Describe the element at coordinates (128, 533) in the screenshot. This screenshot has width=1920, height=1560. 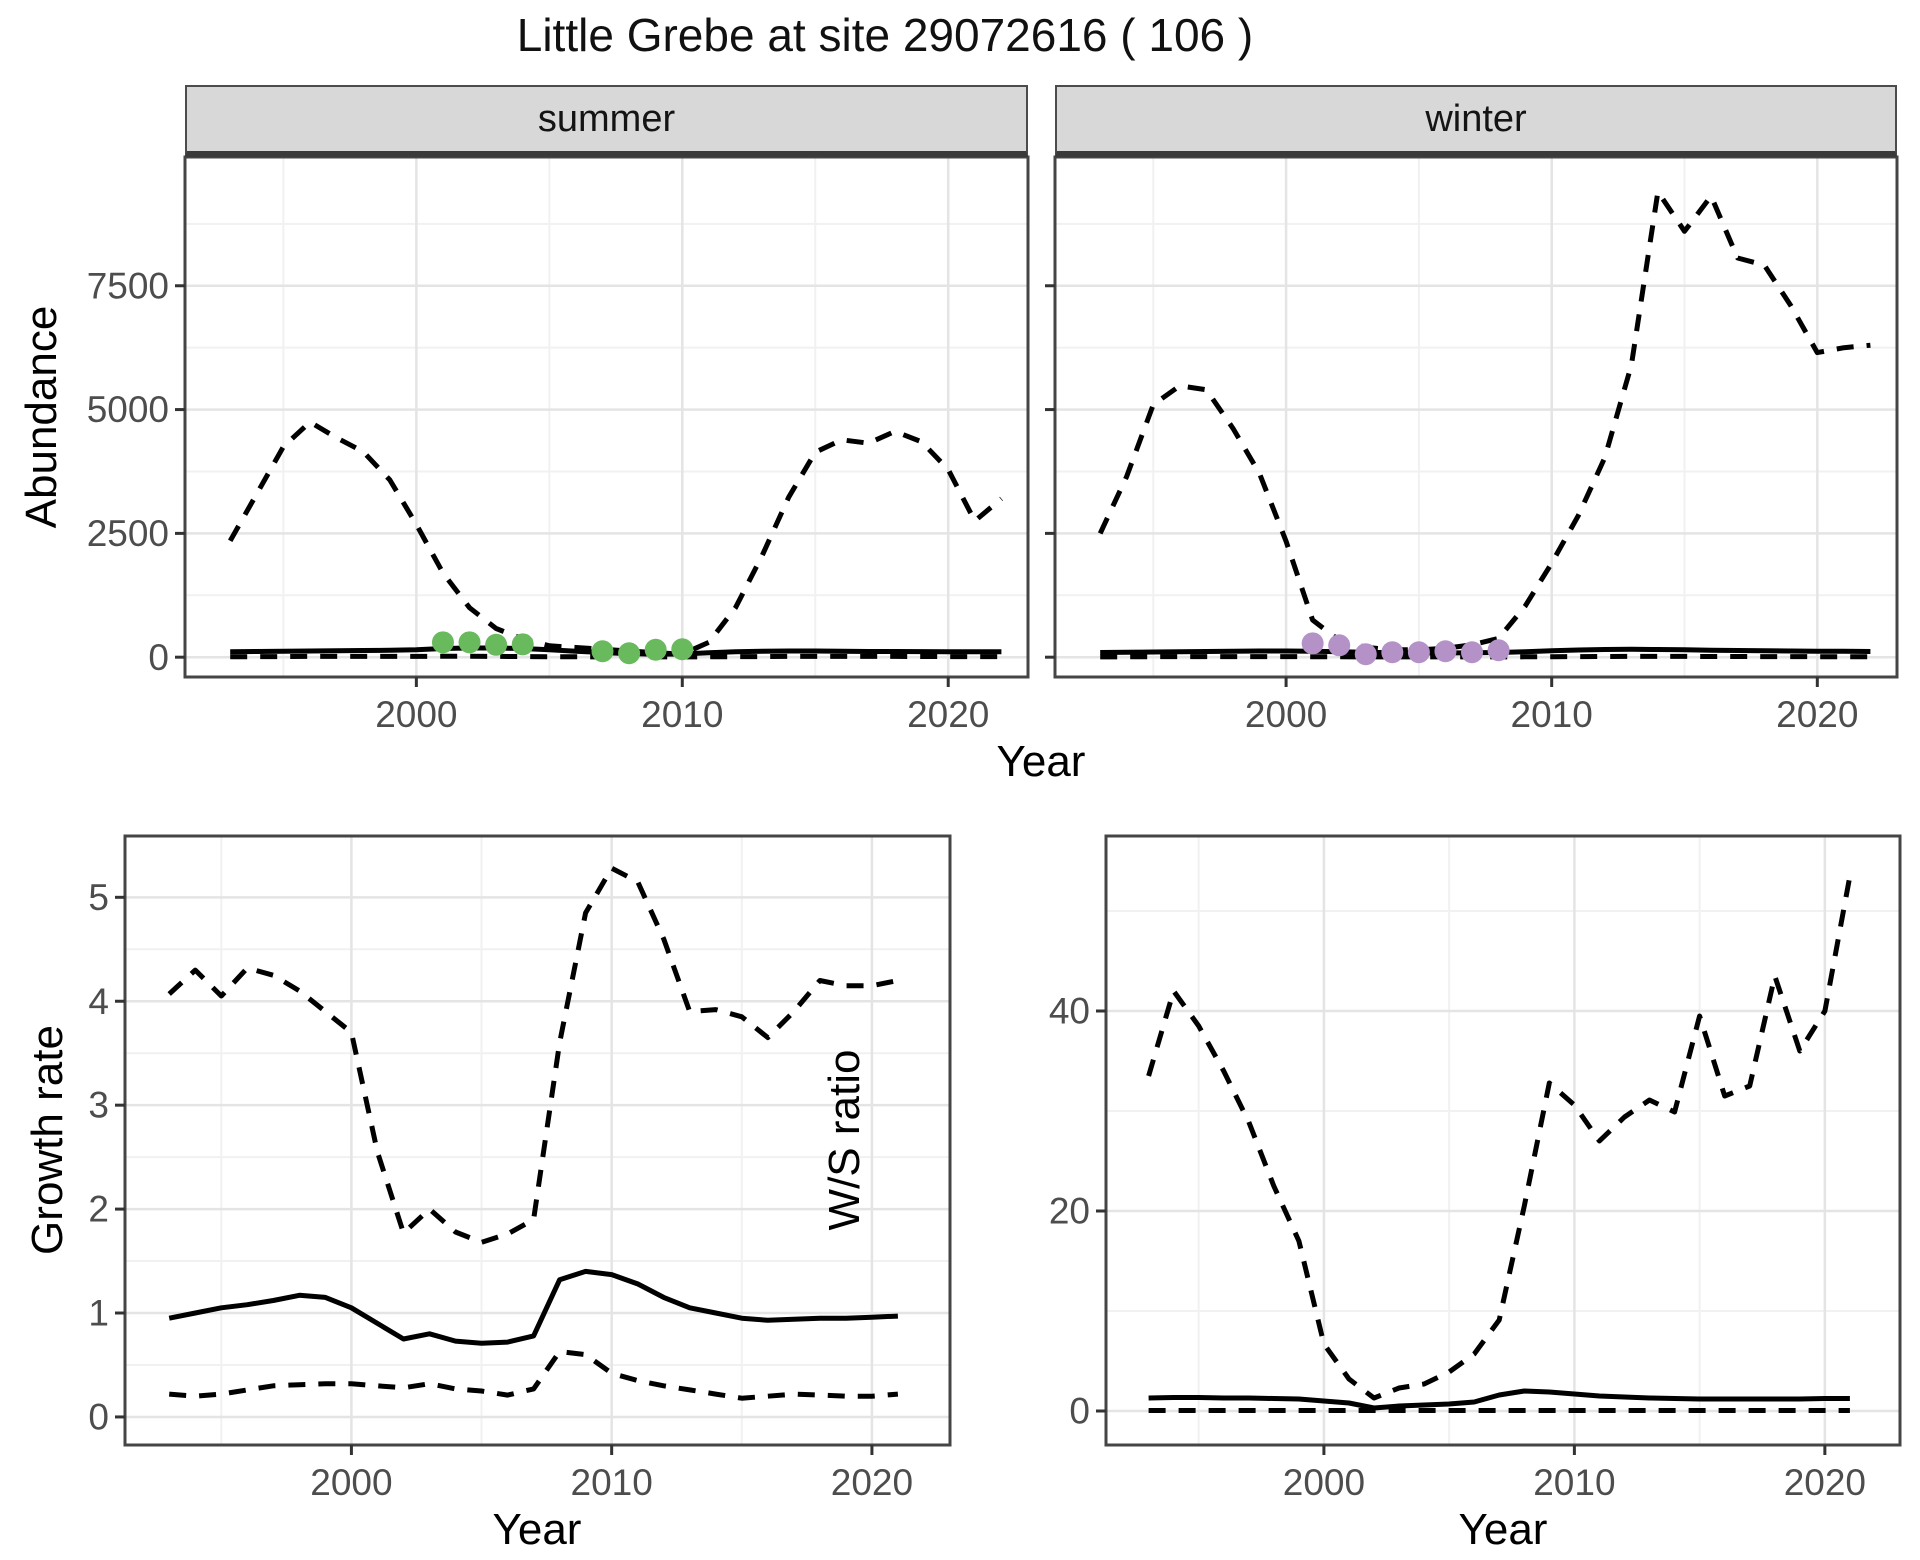
I see `y-tick-label: 2500` at that location.